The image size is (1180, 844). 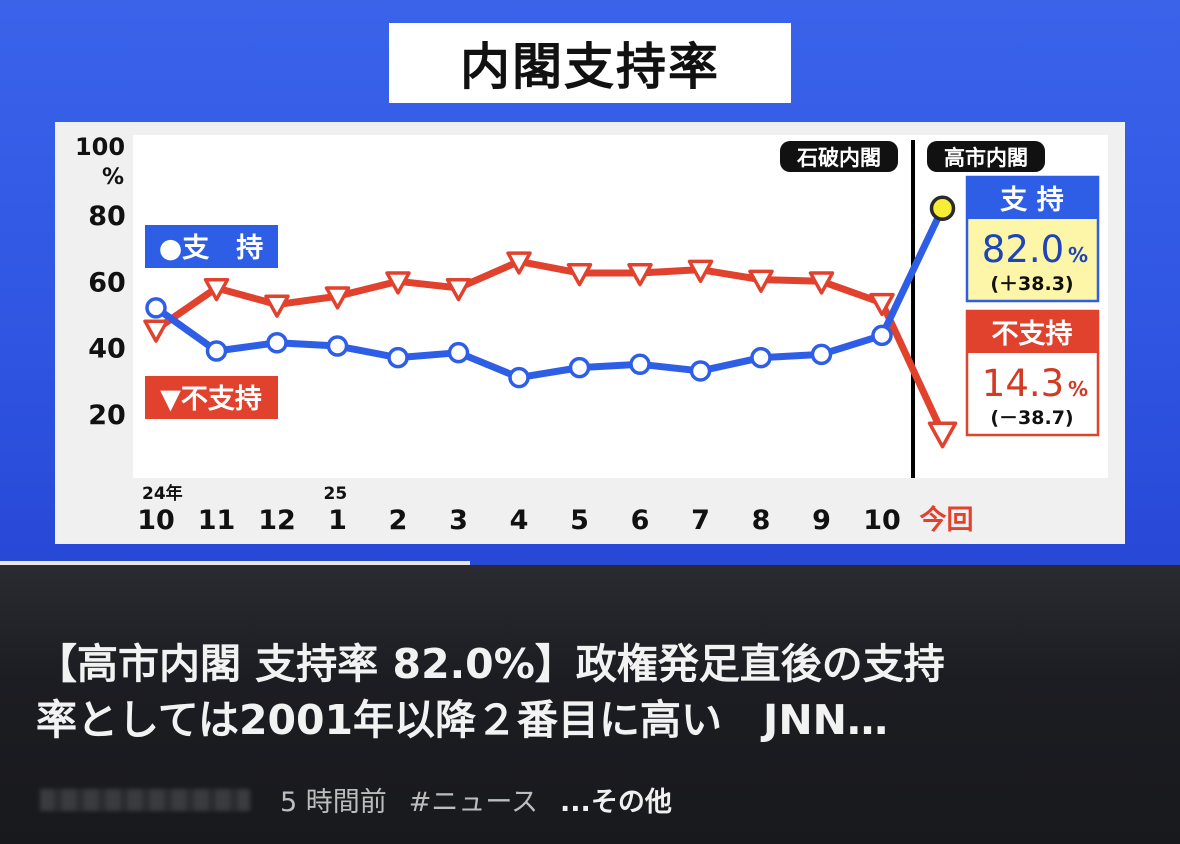 I want to click on era-label-after: 高市内閣, so click(x=986, y=158).